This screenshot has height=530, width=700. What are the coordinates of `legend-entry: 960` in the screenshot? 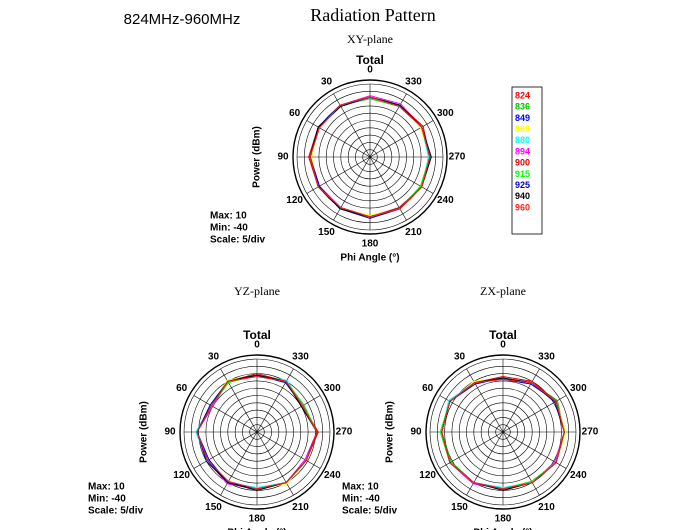 It's located at (522, 207).